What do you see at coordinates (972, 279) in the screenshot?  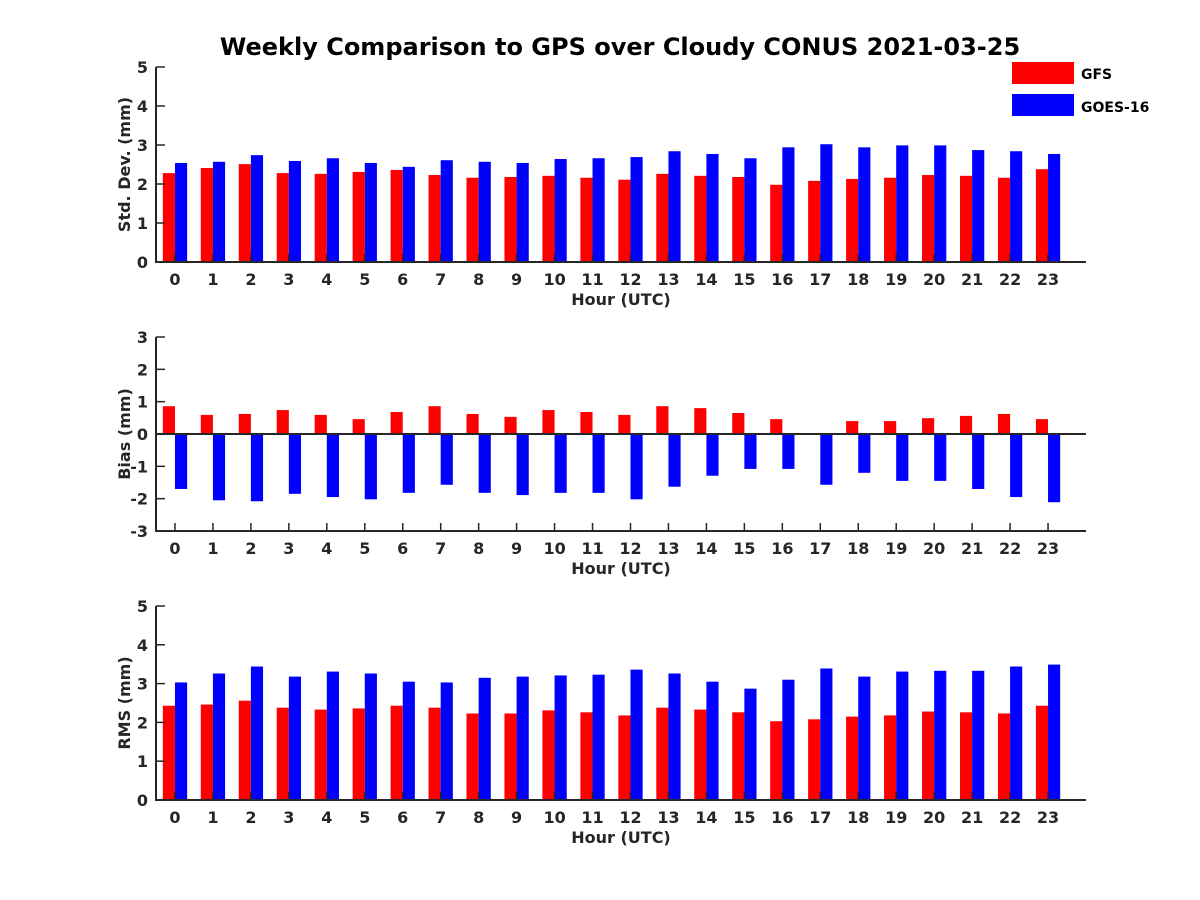 I see `xtick-label-std-21: 21` at bounding box center [972, 279].